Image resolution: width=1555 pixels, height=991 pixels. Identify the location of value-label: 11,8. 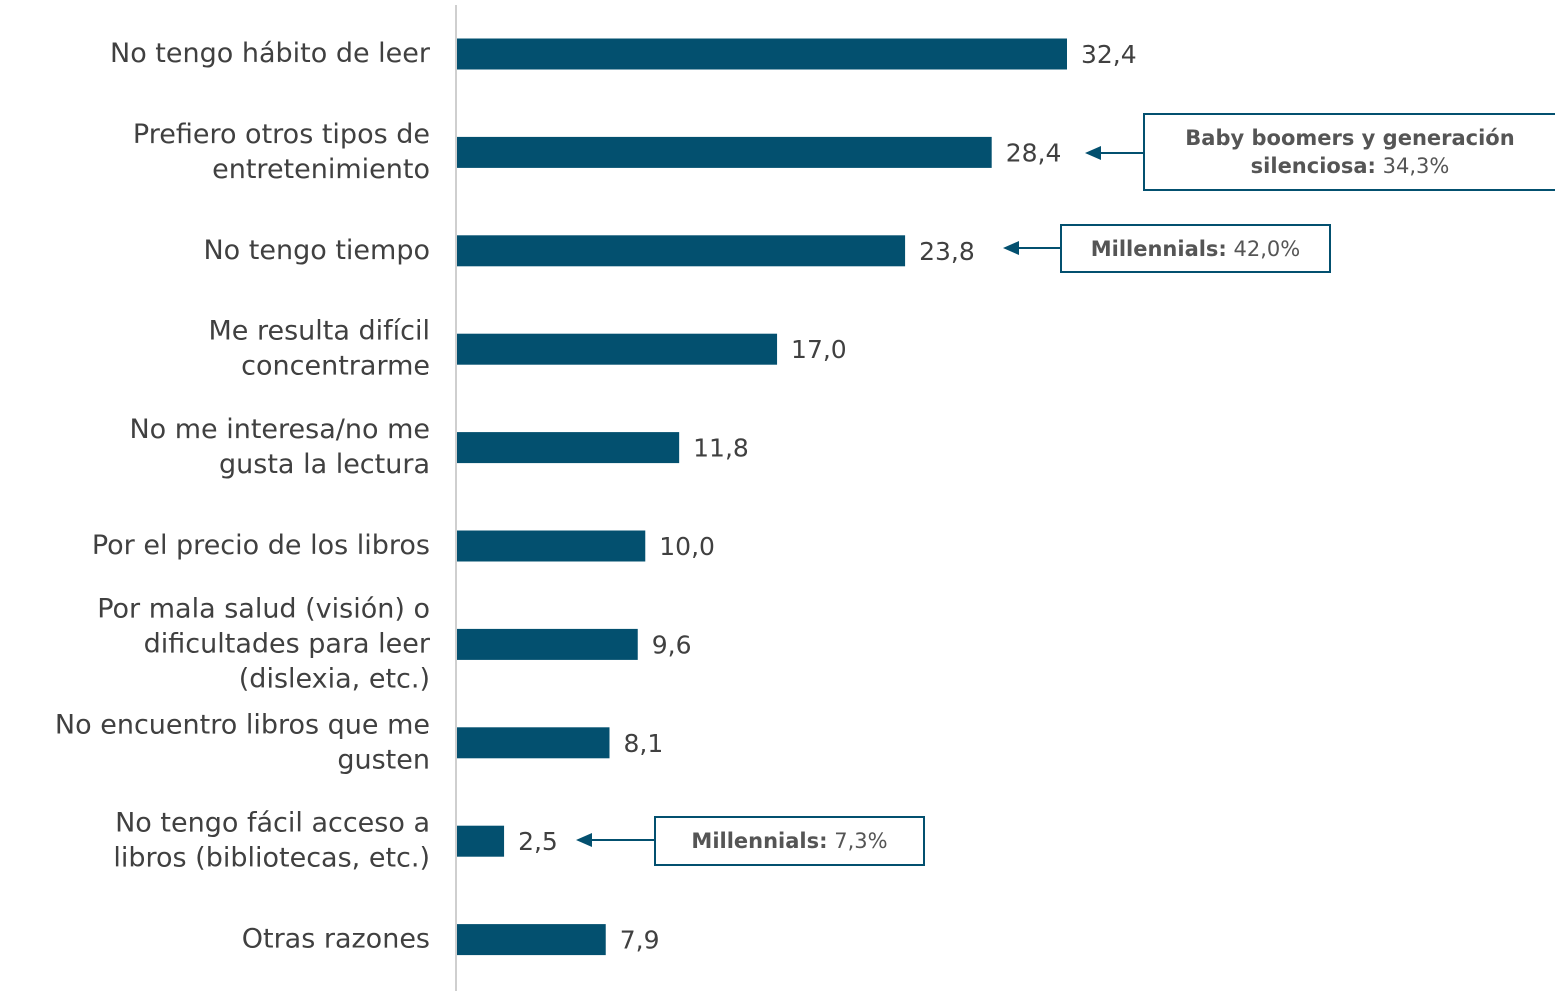
(721, 448).